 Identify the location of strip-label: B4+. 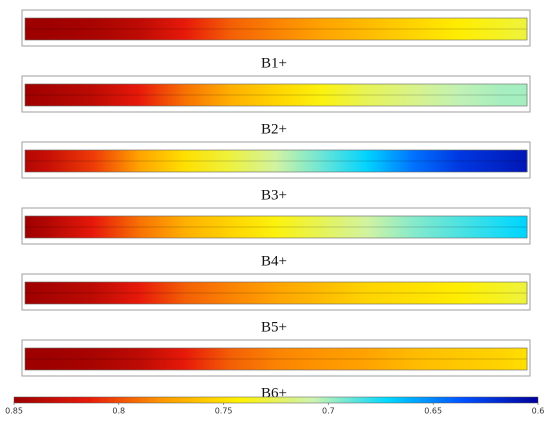
(274, 261).